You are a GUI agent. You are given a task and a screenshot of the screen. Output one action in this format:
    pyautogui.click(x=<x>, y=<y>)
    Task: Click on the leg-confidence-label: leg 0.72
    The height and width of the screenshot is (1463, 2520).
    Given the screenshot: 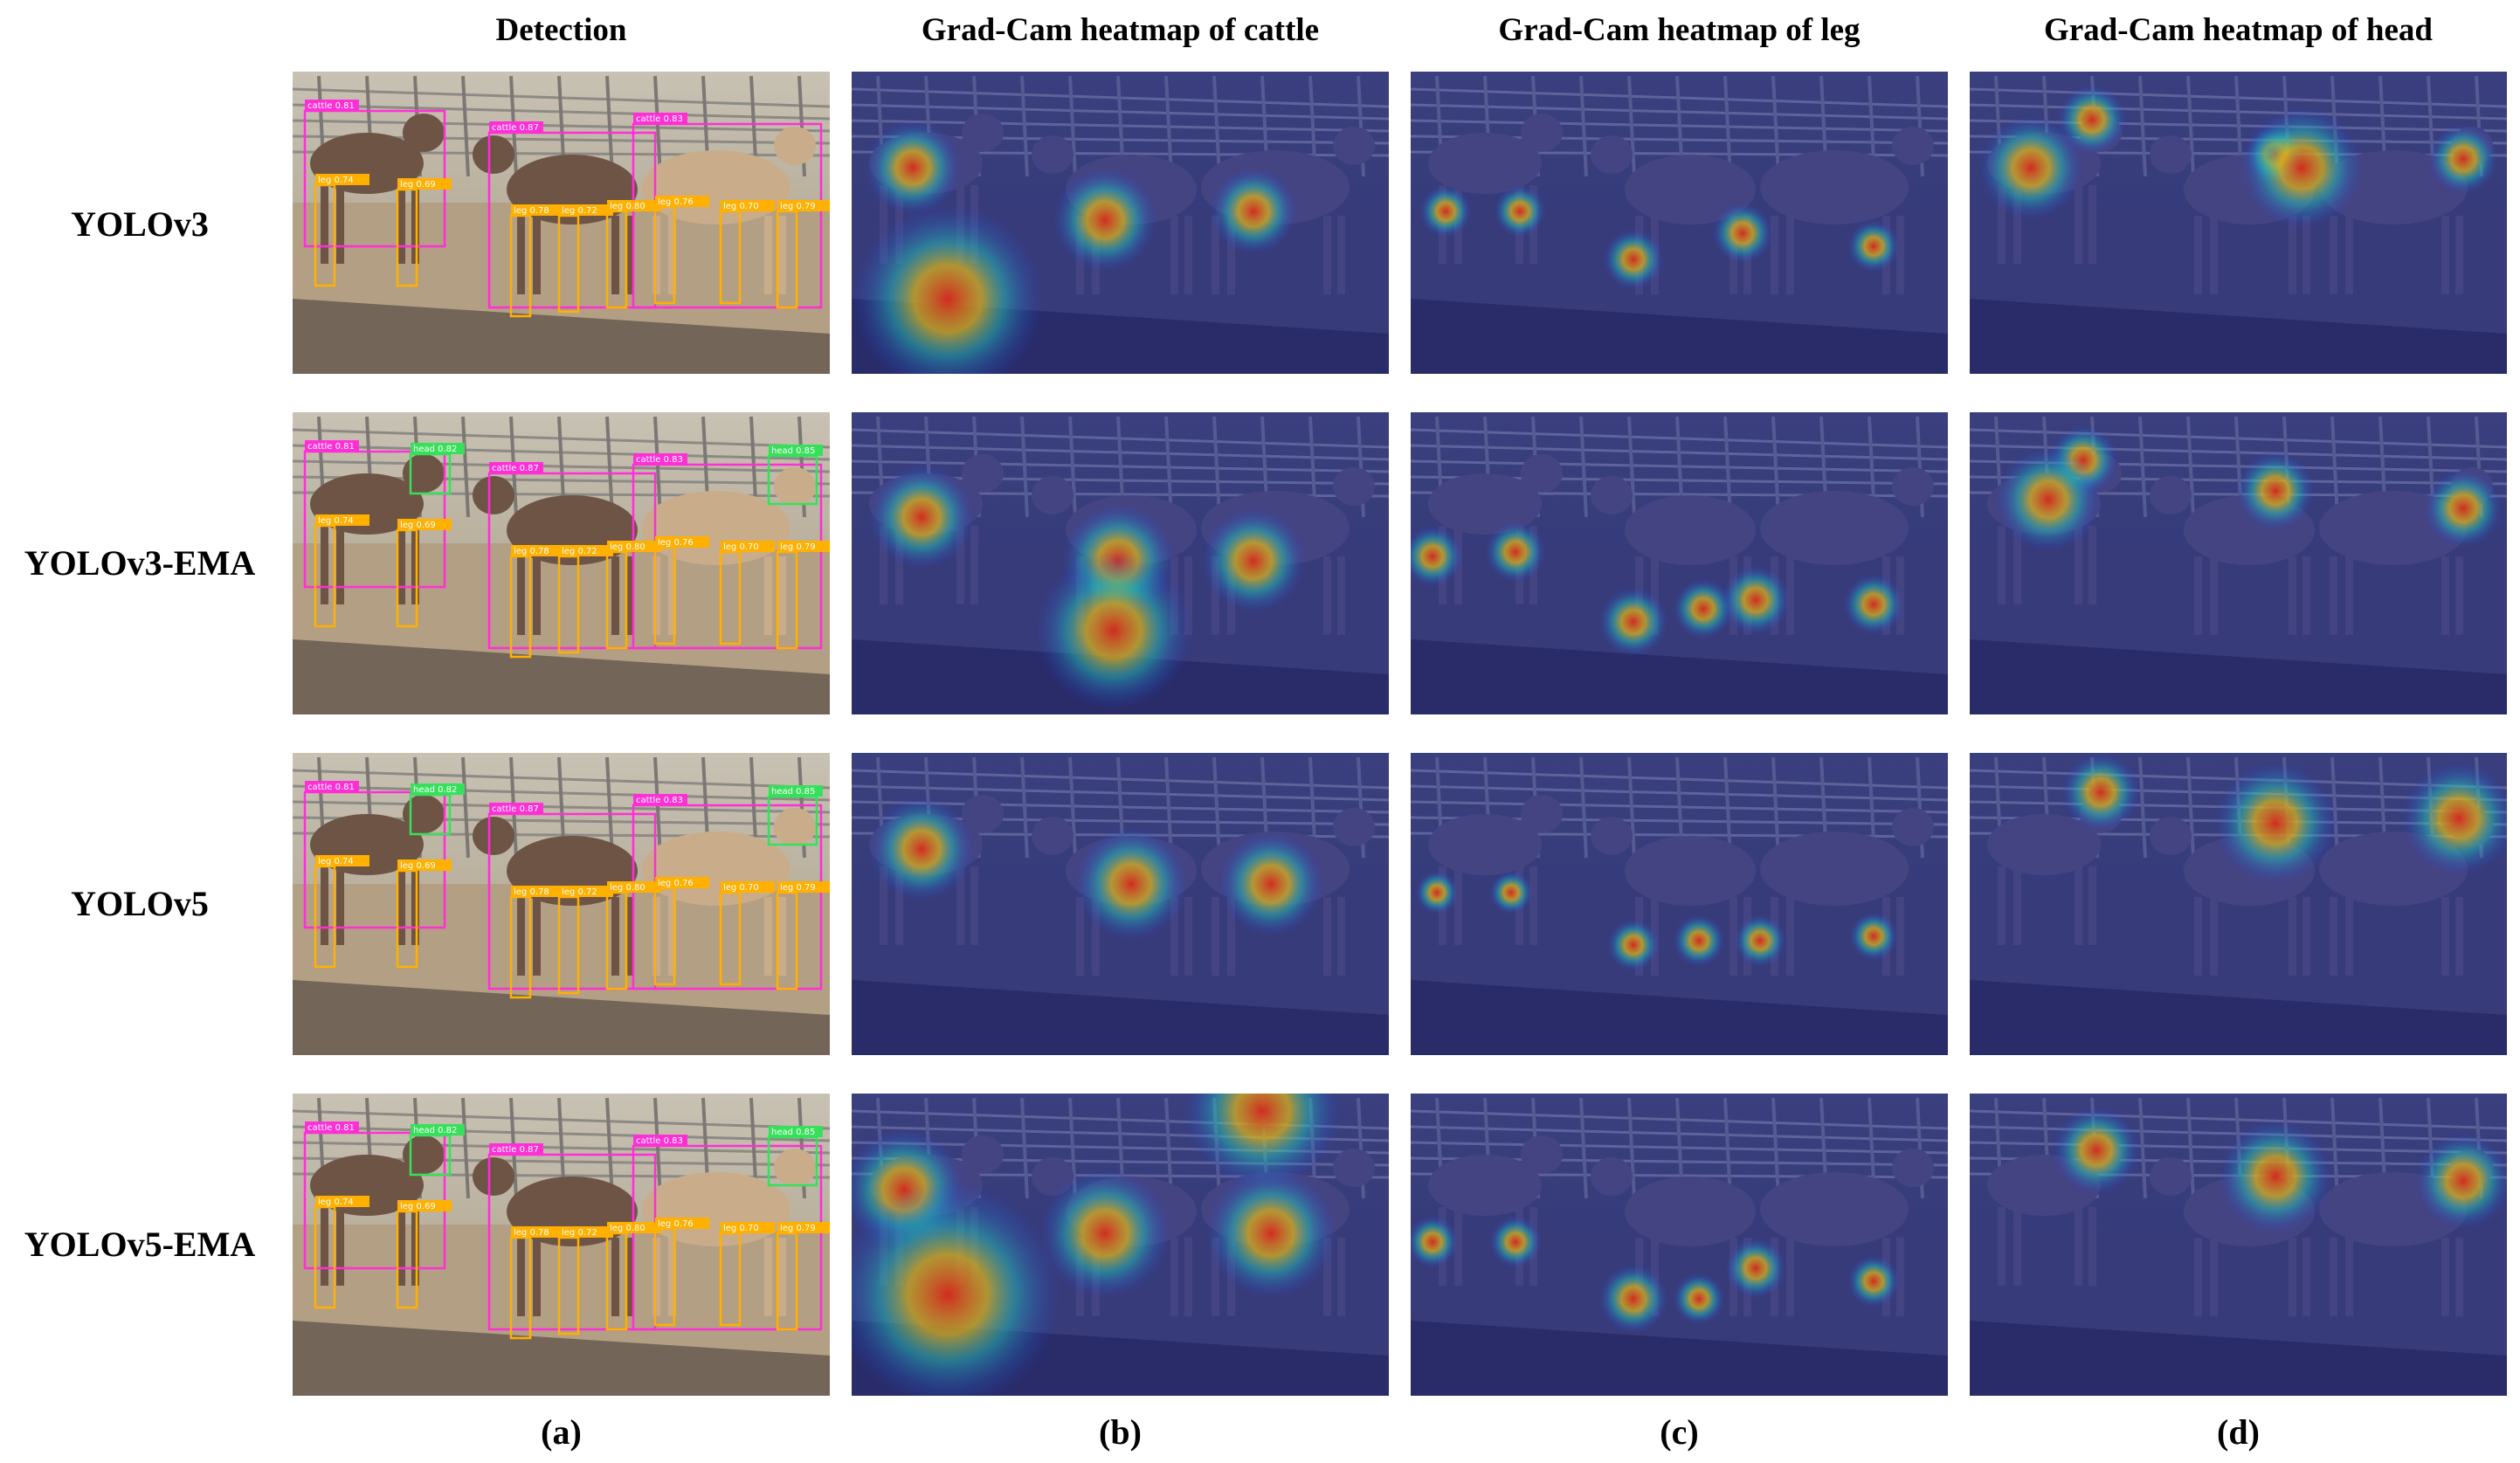 What is the action you would take?
    pyautogui.click(x=579, y=892)
    